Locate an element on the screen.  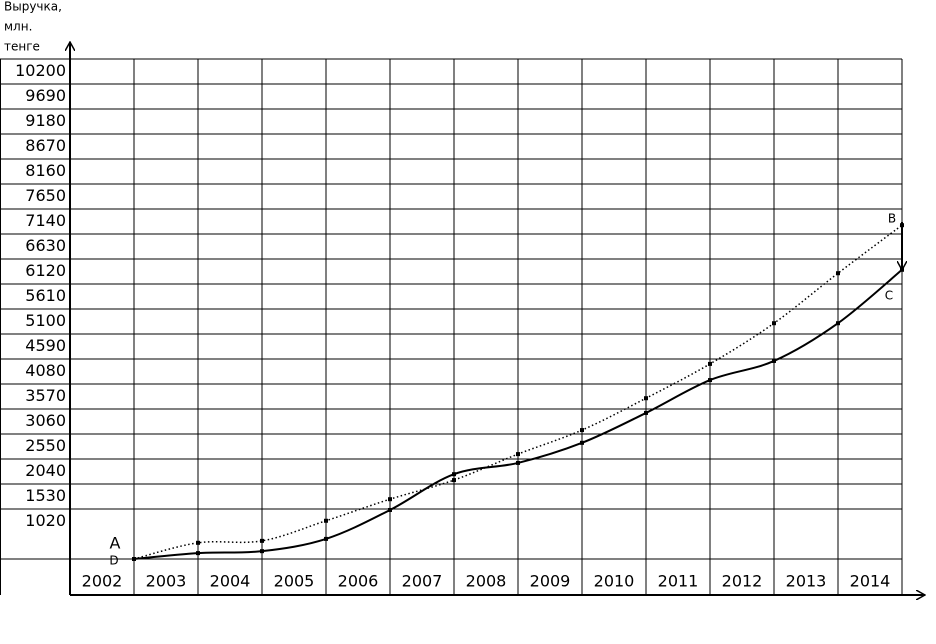
y-tick-label: 3060 is located at coordinates (45, 420).